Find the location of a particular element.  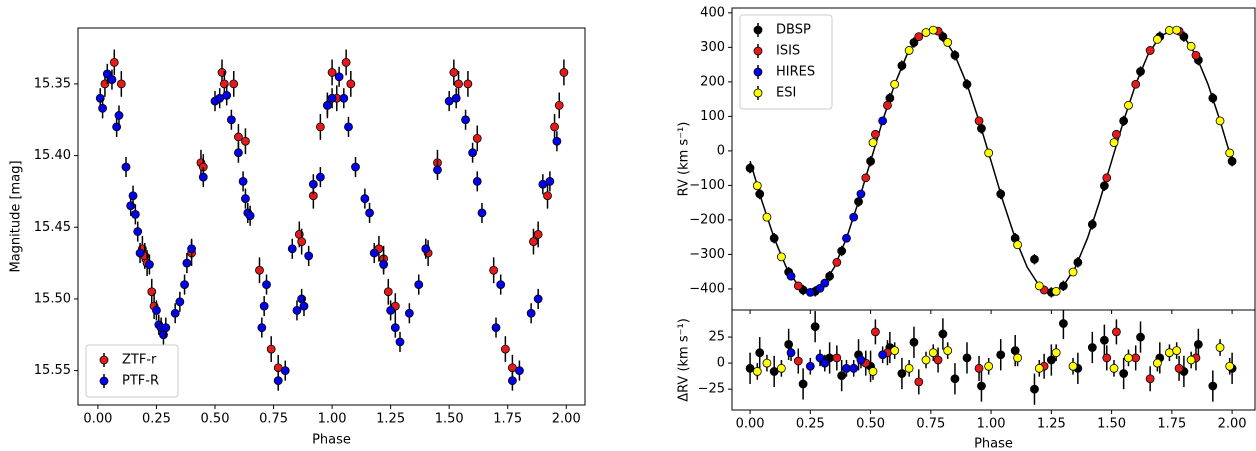

y-tick-label: −25 is located at coordinates (711, 389).